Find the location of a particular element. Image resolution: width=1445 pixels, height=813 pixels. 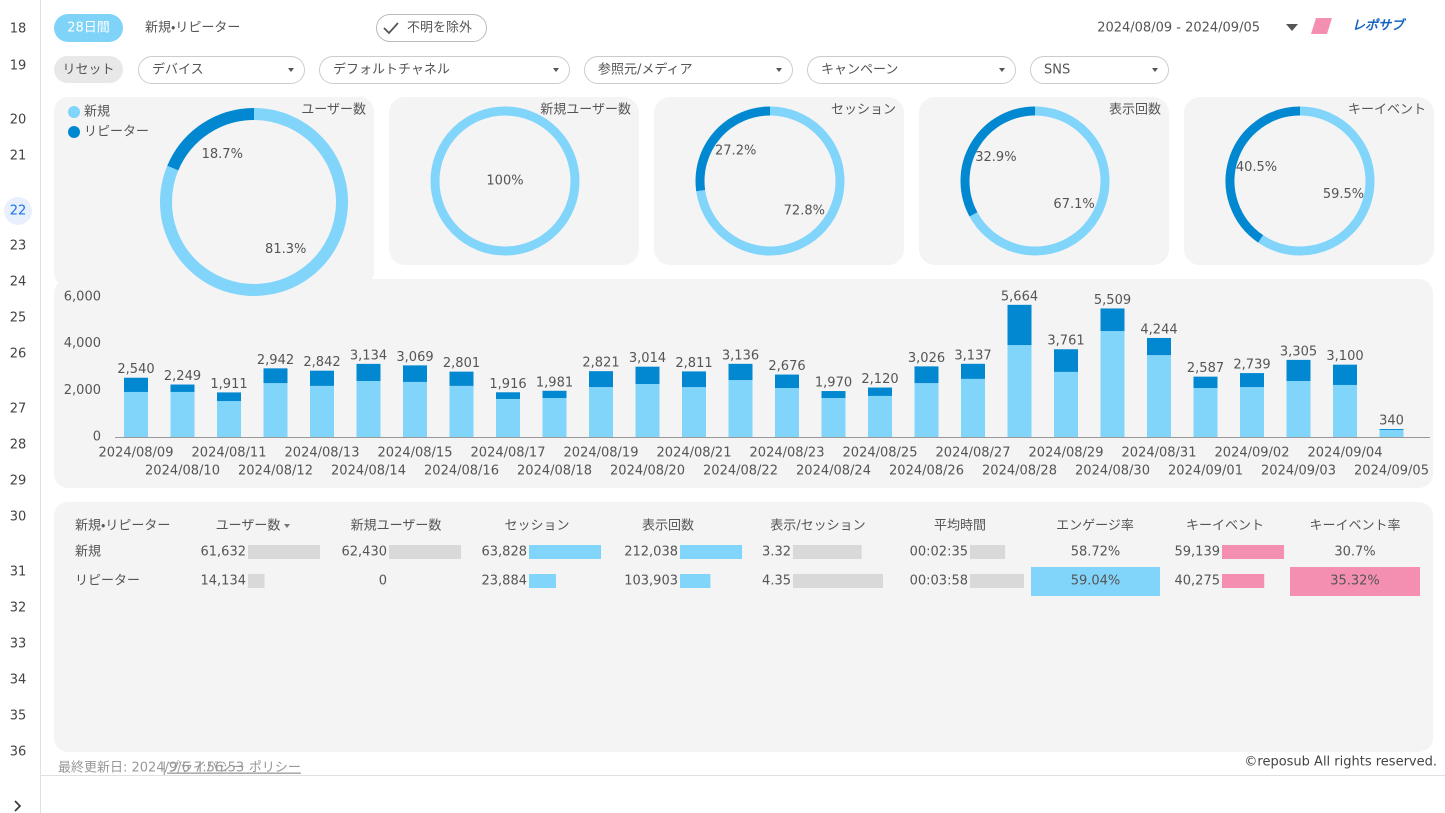

x-tick-label: 2024/08/11 is located at coordinates (229, 453).